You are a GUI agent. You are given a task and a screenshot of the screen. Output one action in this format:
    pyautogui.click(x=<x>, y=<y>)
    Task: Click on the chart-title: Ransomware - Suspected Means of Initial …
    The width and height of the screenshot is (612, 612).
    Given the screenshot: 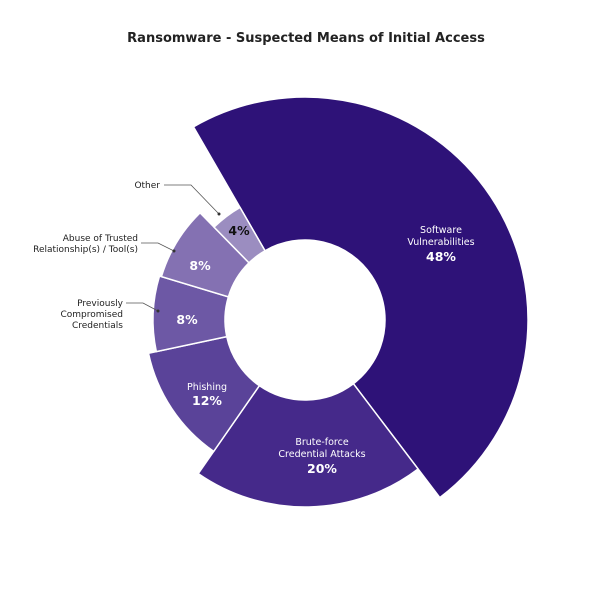 What is the action you would take?
    pyautogui.click(x=306, y=38)
    